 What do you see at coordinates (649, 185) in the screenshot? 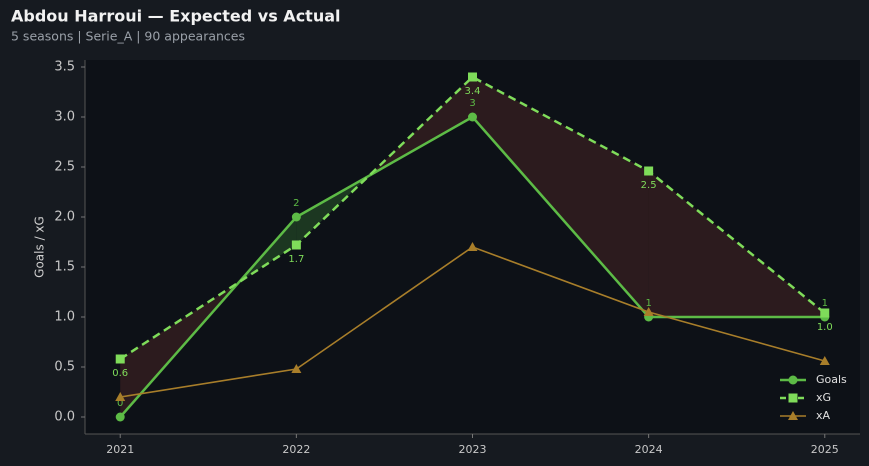
I see `data-label: 2.5` at bounding box center [649, 185].